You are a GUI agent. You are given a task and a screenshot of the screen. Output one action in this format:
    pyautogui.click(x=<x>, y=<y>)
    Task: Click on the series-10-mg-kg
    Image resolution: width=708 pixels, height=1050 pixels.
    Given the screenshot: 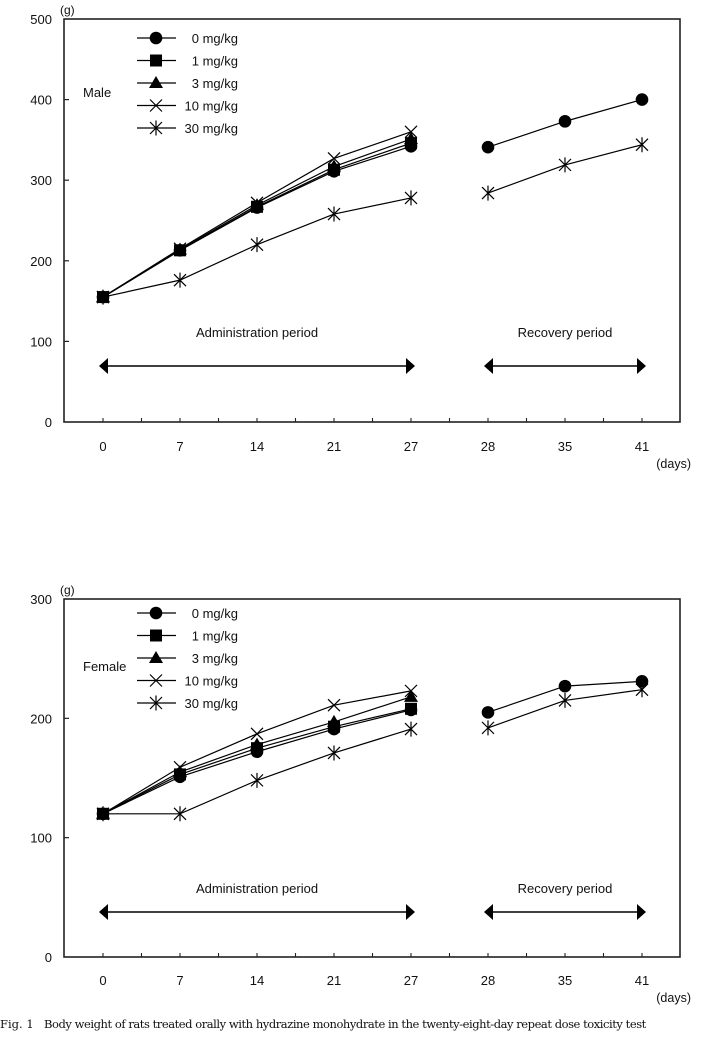 What is the action you would take?
    pyautogui.click(x=257, y=214)
    